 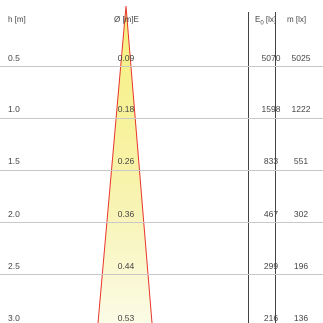 What do you see at coordinates (301, 214) in the screenshot?
I see `row-em: 302` at bounding box center [301, 214].